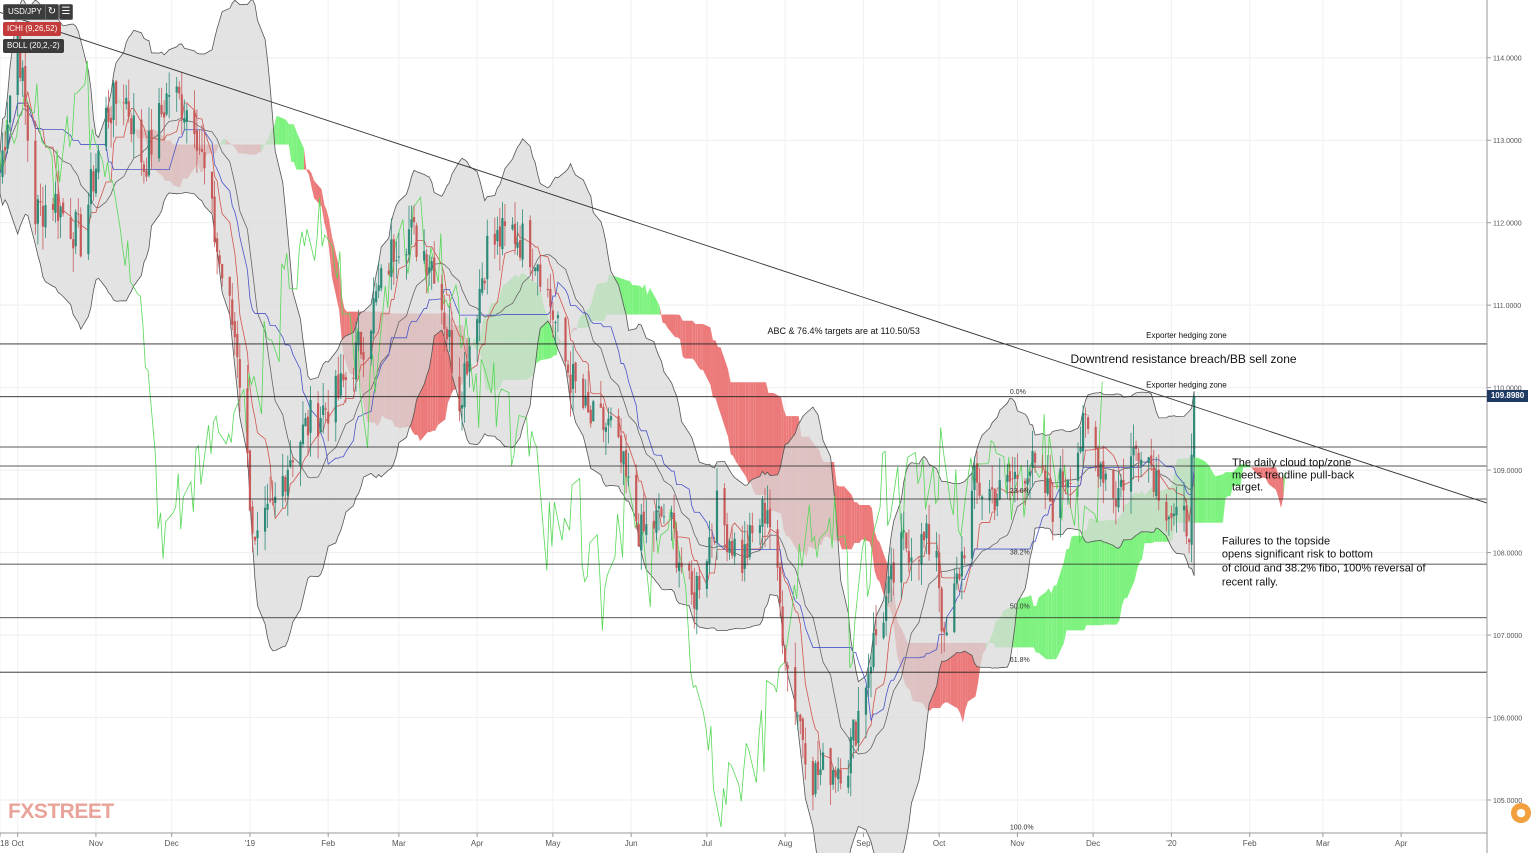 Image resolution: width=1536 pixels, height=853 pixels. Describe the element at coordinates (4, 843) in the screenshot. I see `x-tick-label: 18` at that location.